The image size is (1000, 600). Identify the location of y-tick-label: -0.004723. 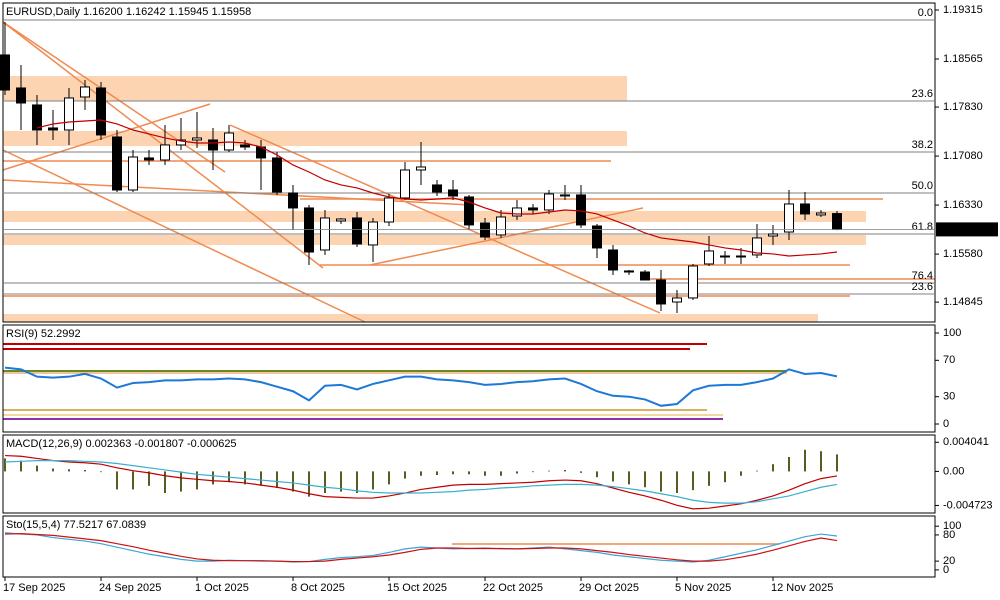
(968, 505).